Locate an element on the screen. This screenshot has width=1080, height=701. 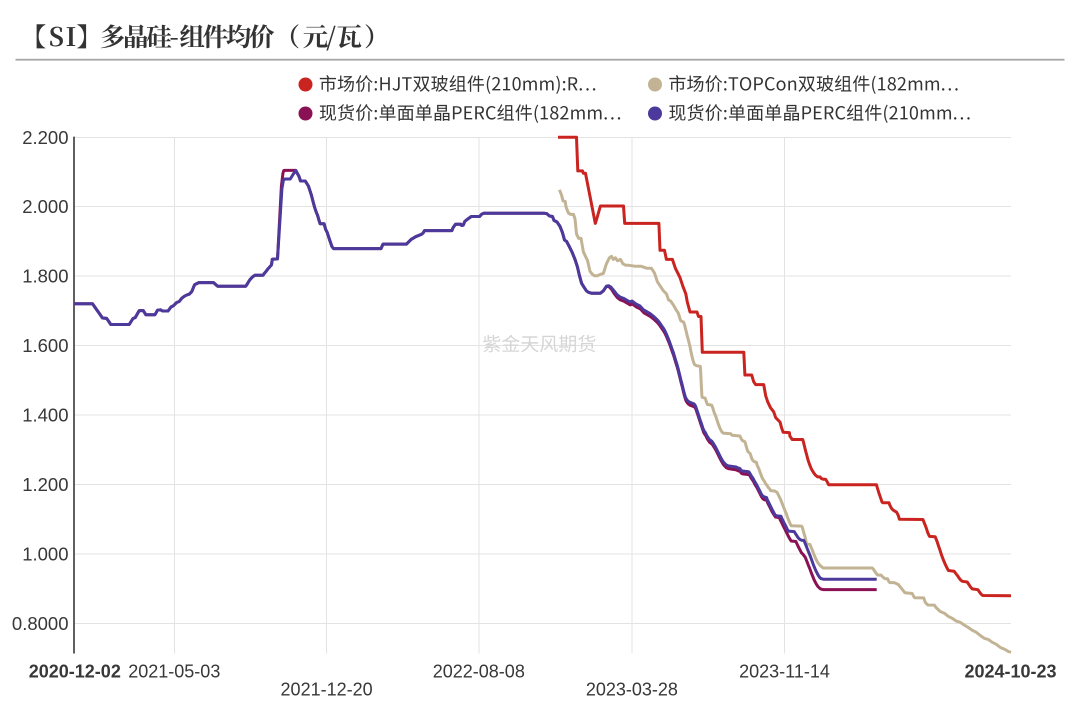
svg-text: 2.000 is located at coordinates (45, 206).